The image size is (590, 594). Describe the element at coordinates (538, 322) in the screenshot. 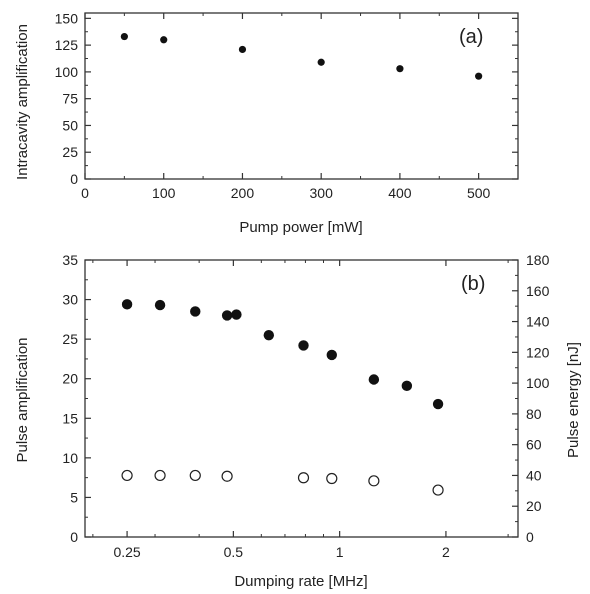

I see `y2-tick-label-b: 140` at that location.